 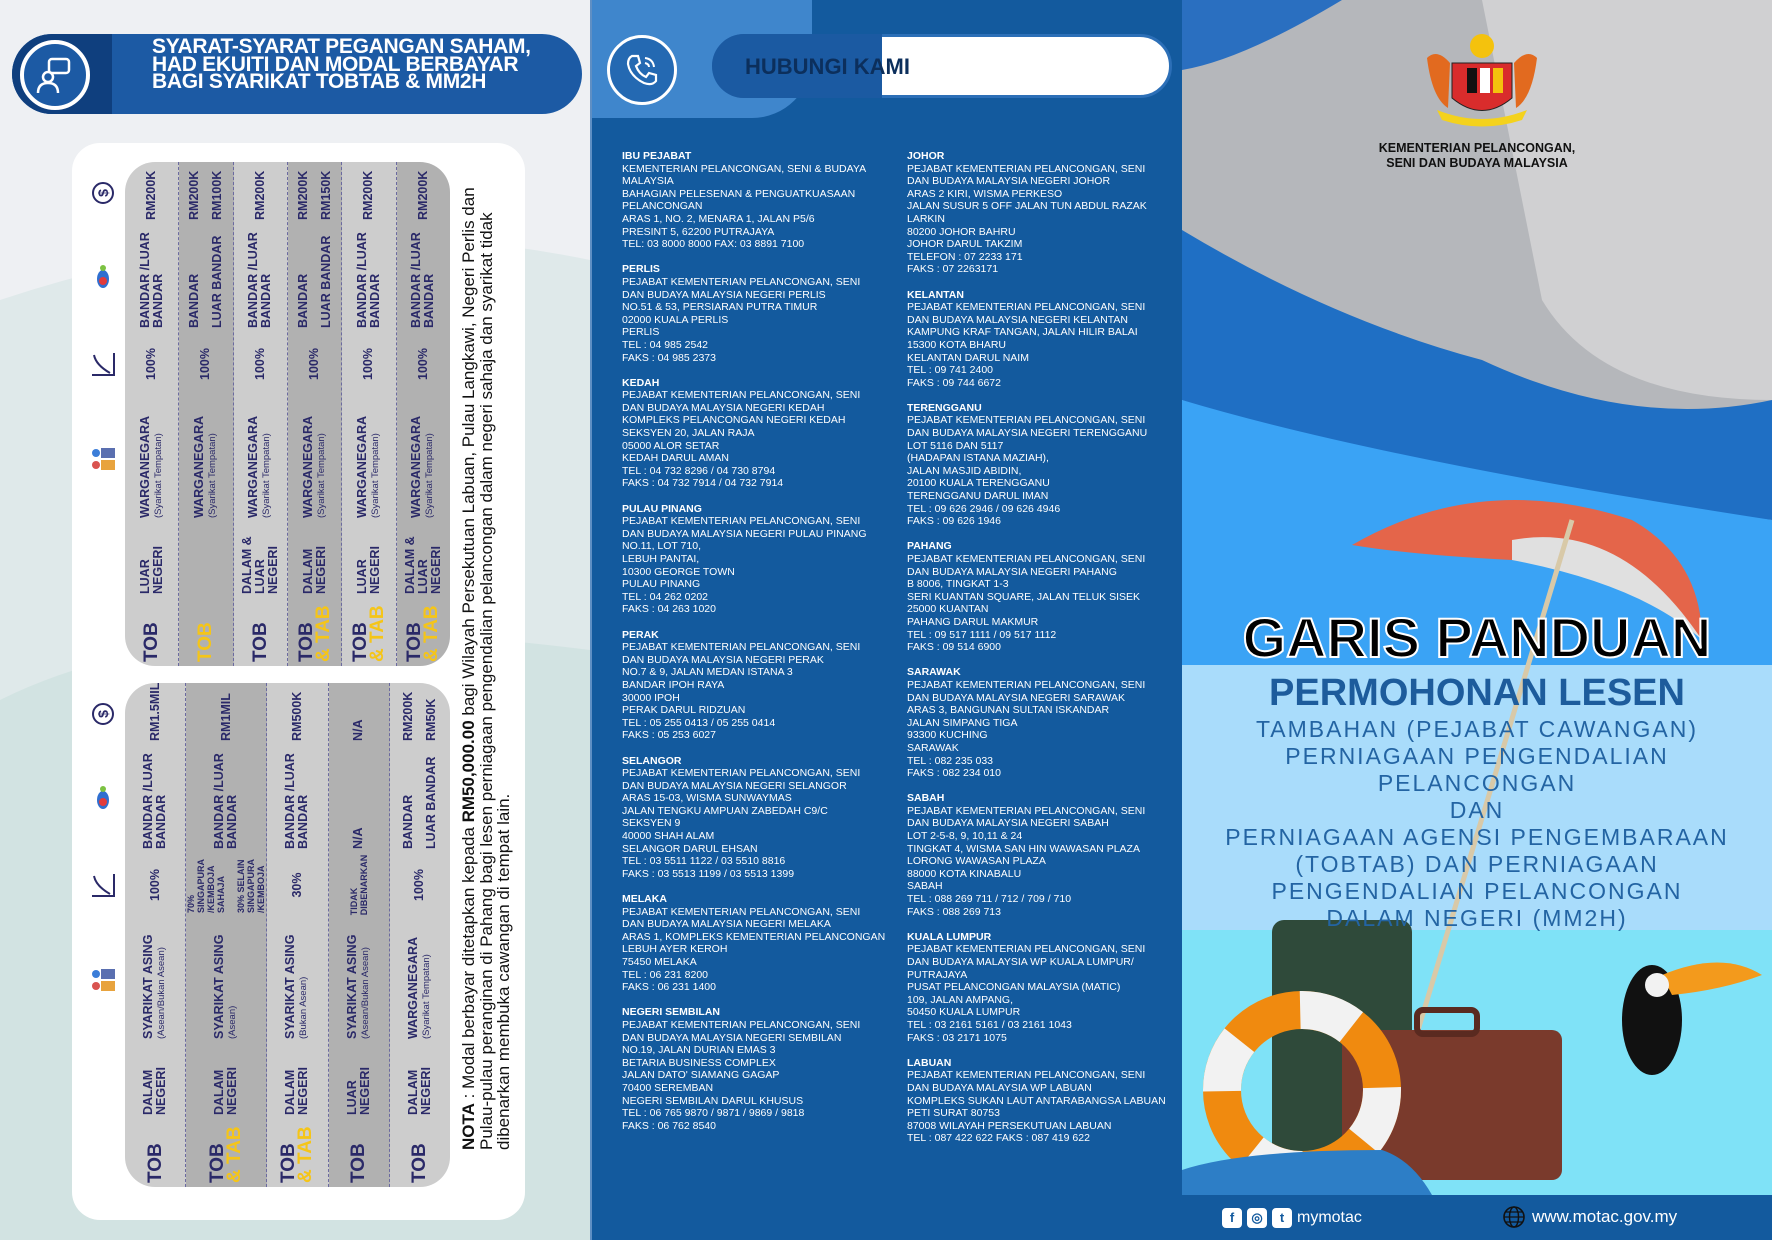 What do you see at coordinates (102, 278) in the screenshot?
I see `location-pin-icon` at bounding box center [102, 278].